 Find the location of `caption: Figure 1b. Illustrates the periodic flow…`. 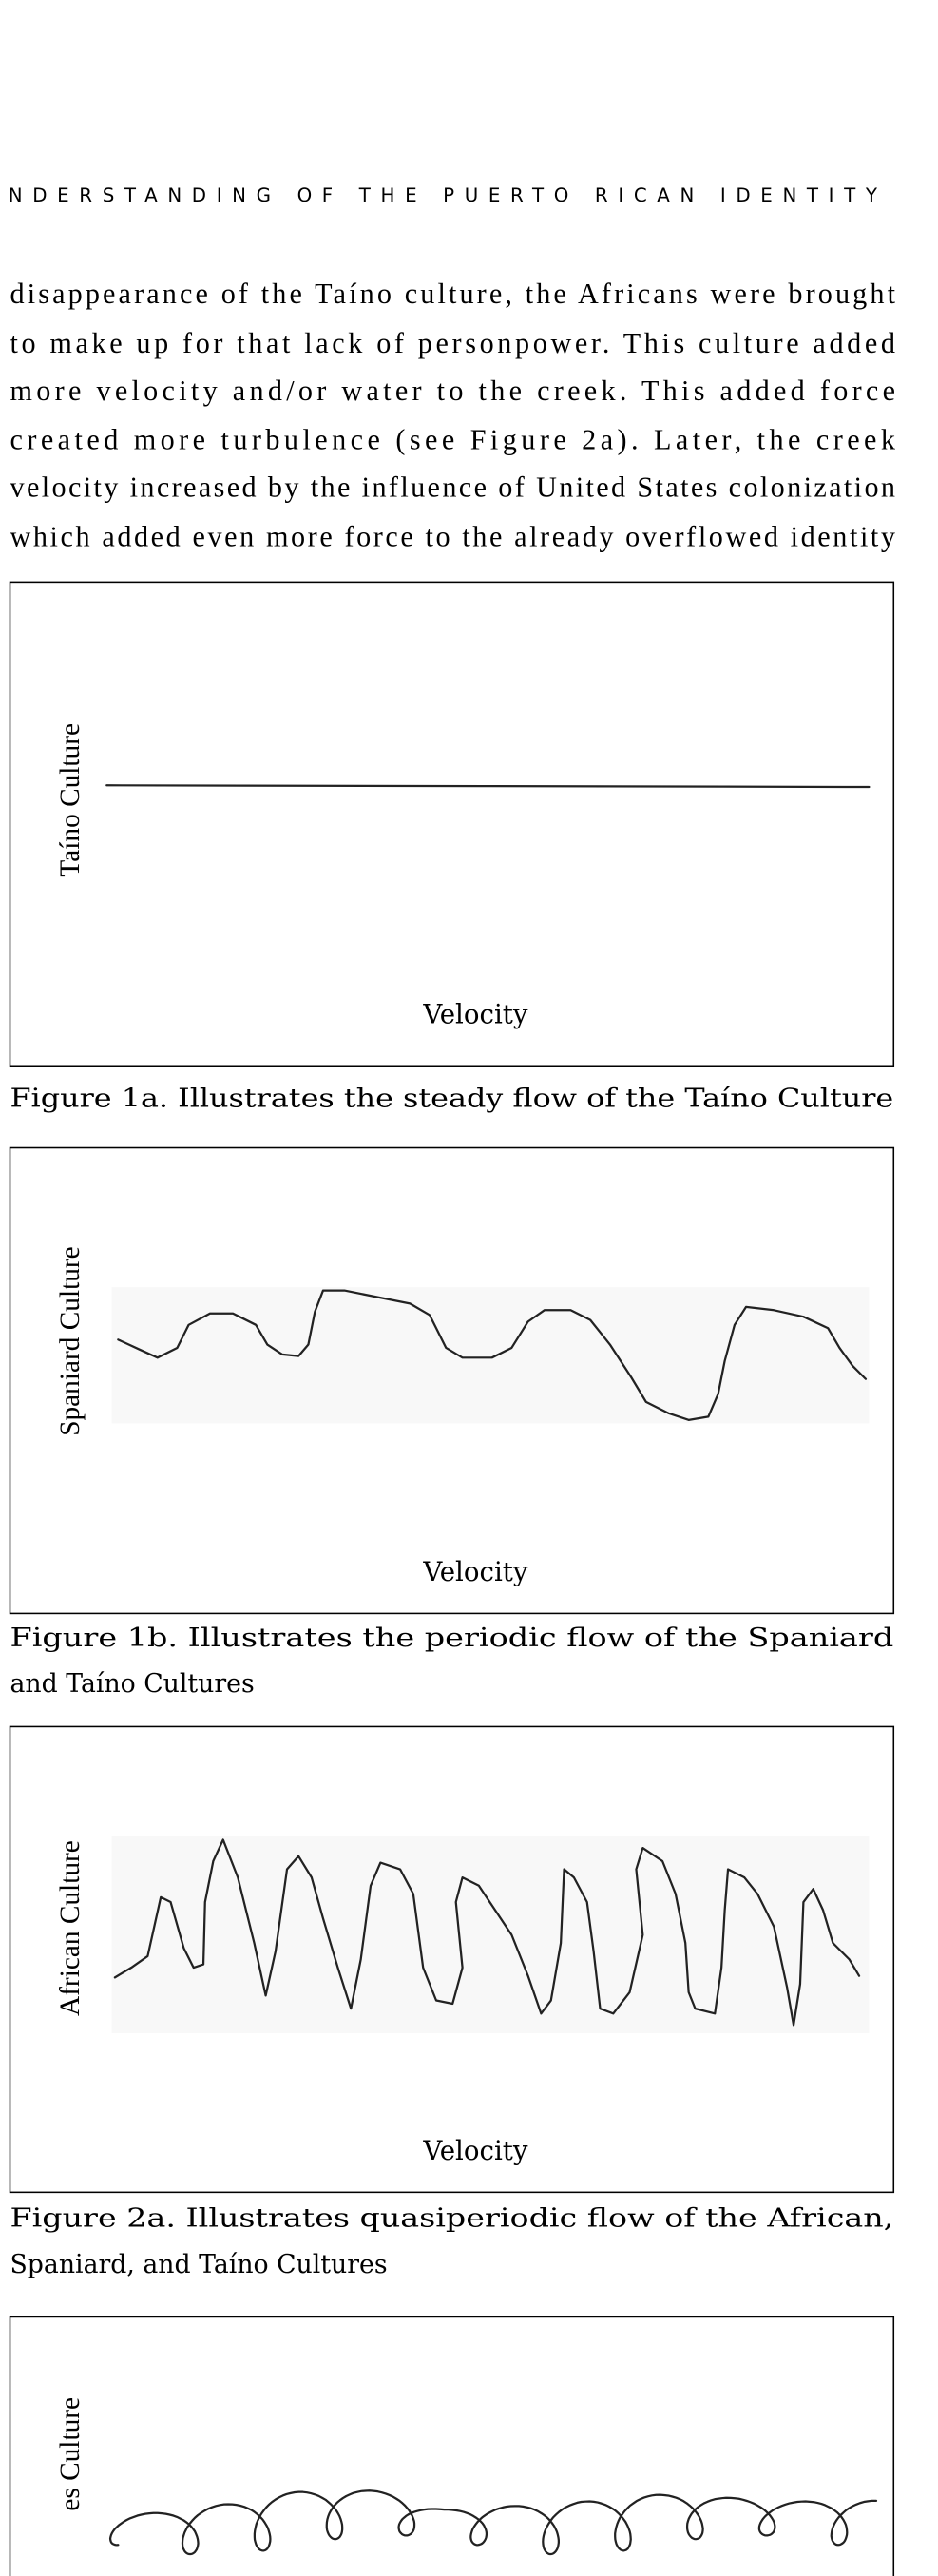

caption: Figure 1b. Illustrates the periodic flow… is located at coordinates (452, 1638).